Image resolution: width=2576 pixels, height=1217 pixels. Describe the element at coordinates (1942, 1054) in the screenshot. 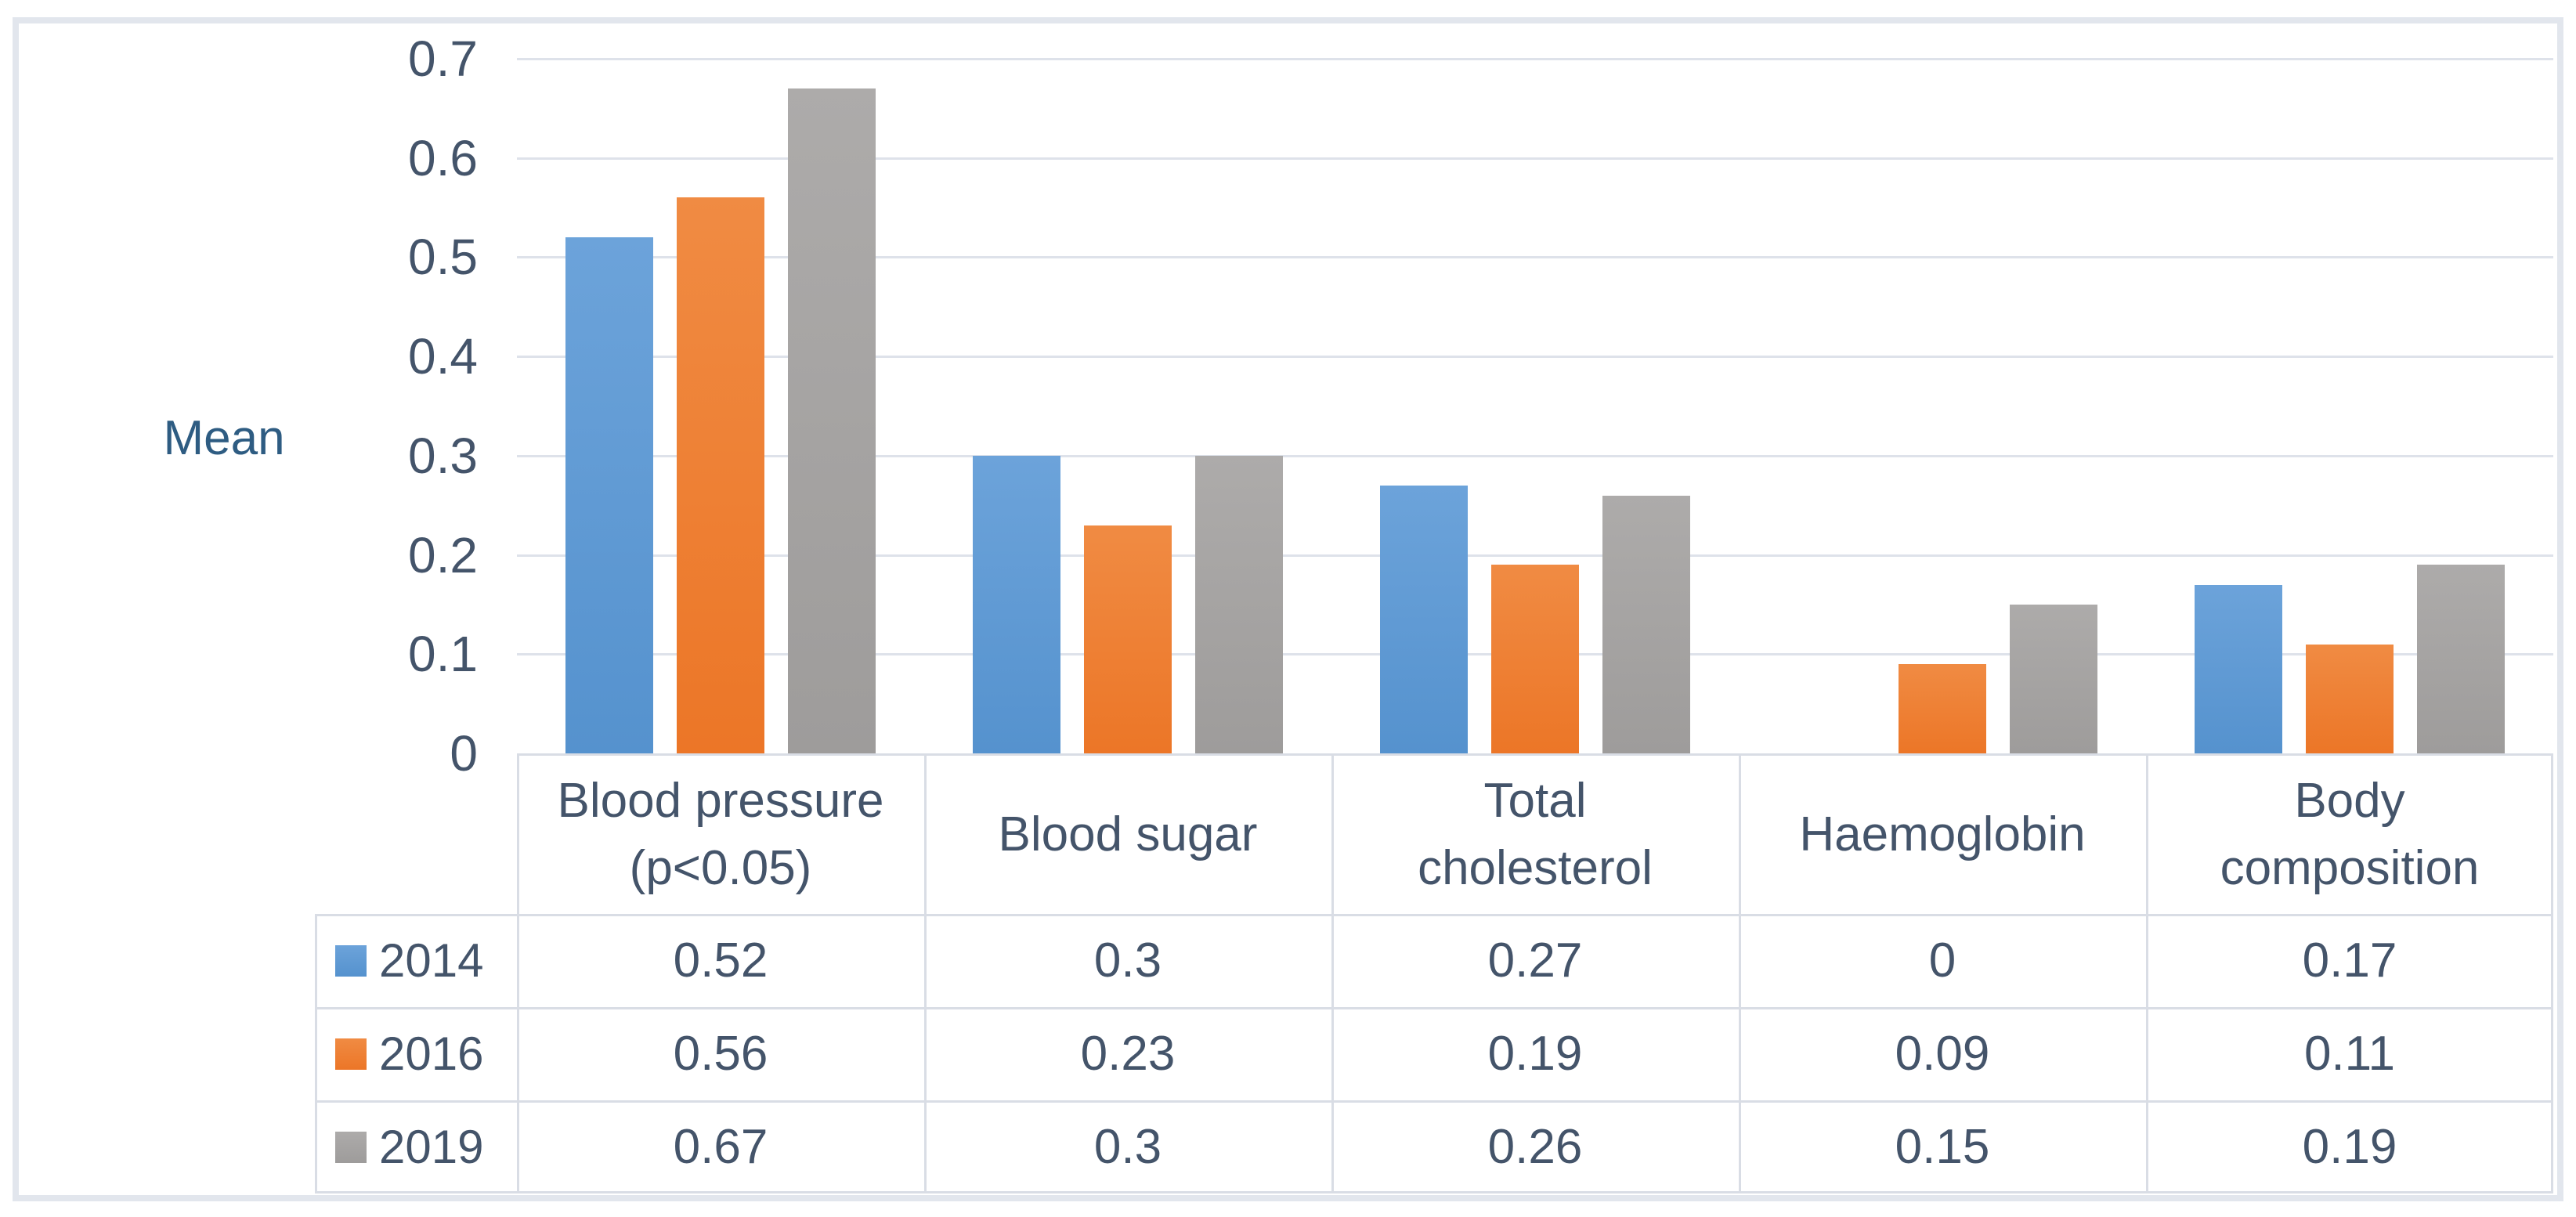

I see `table-value-2016-category-4: 0.09` at that location.